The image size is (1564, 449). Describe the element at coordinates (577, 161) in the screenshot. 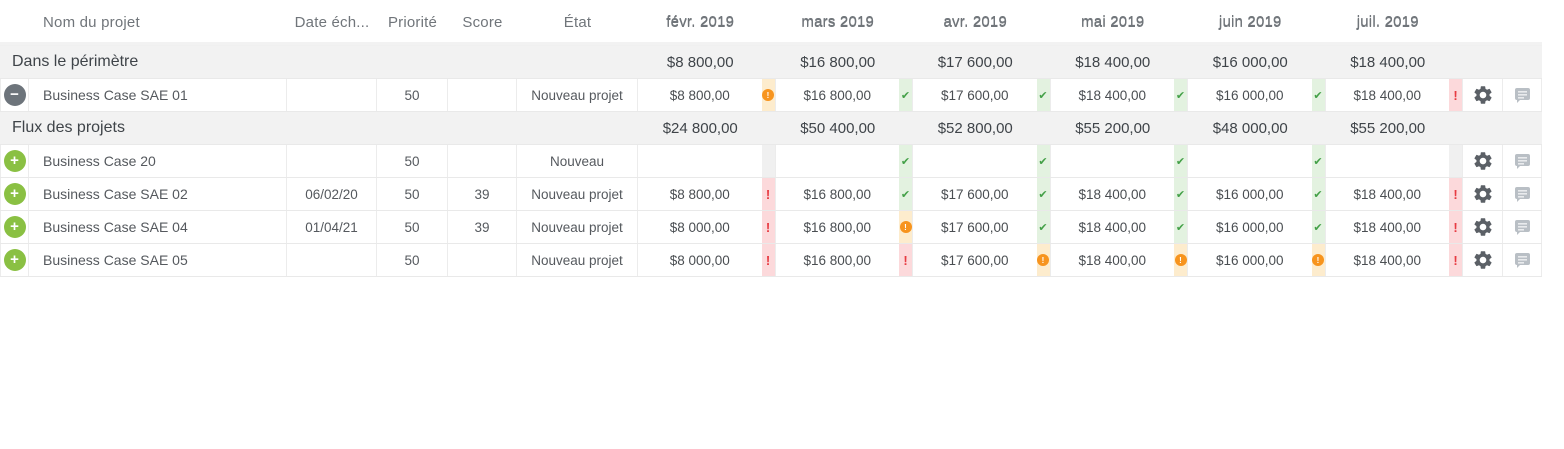

I see `state-cell: Nouveau` at that location.